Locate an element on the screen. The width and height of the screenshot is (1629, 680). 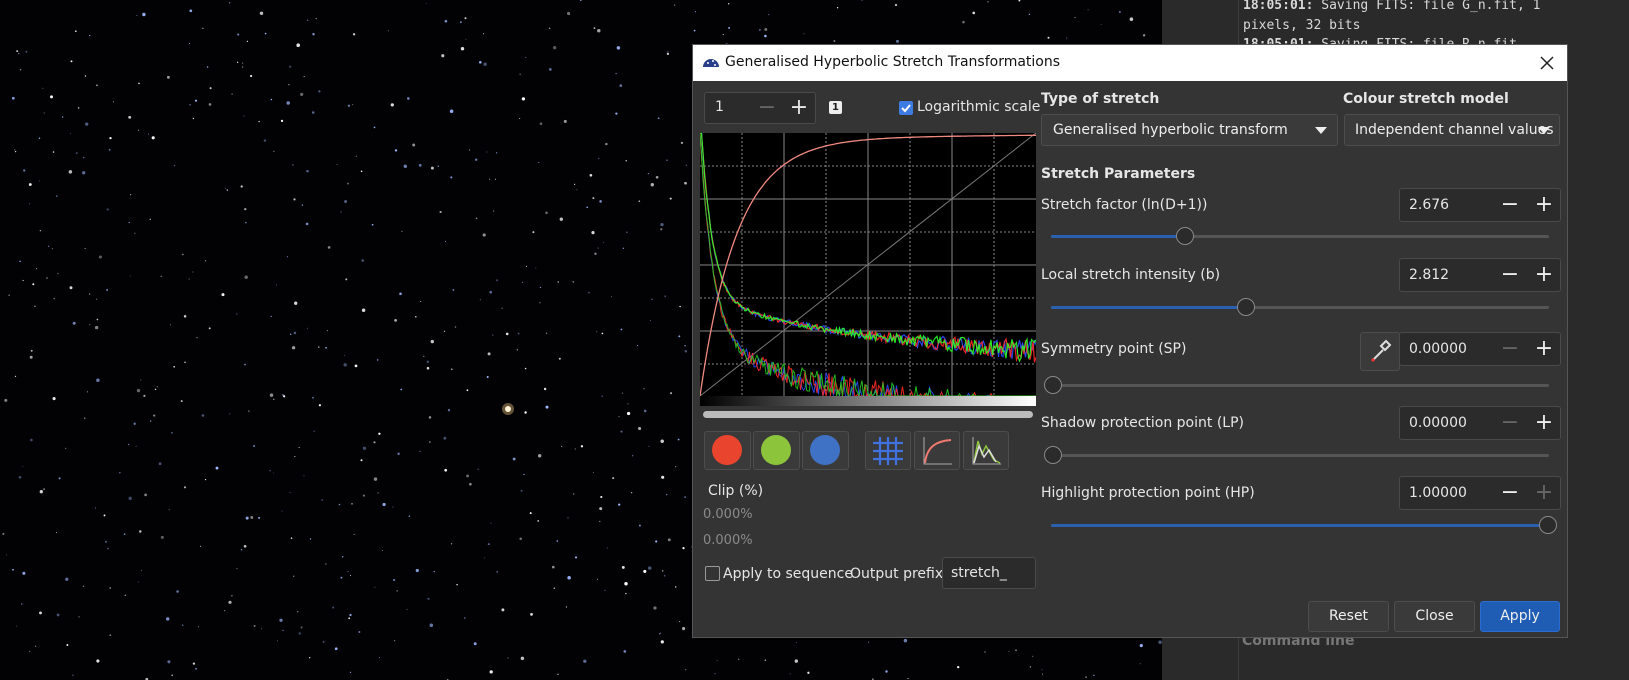
red-channel is located at coordinates (727, 450).